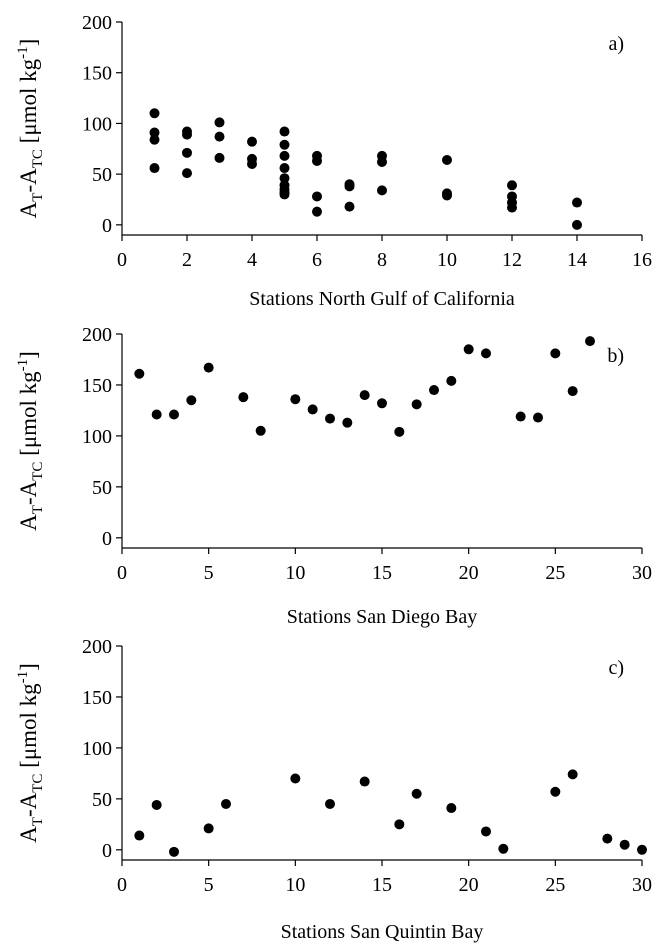 This screenshot has width=659, height=943. I want to click on x-tick-label: 4, so click(252, 260).